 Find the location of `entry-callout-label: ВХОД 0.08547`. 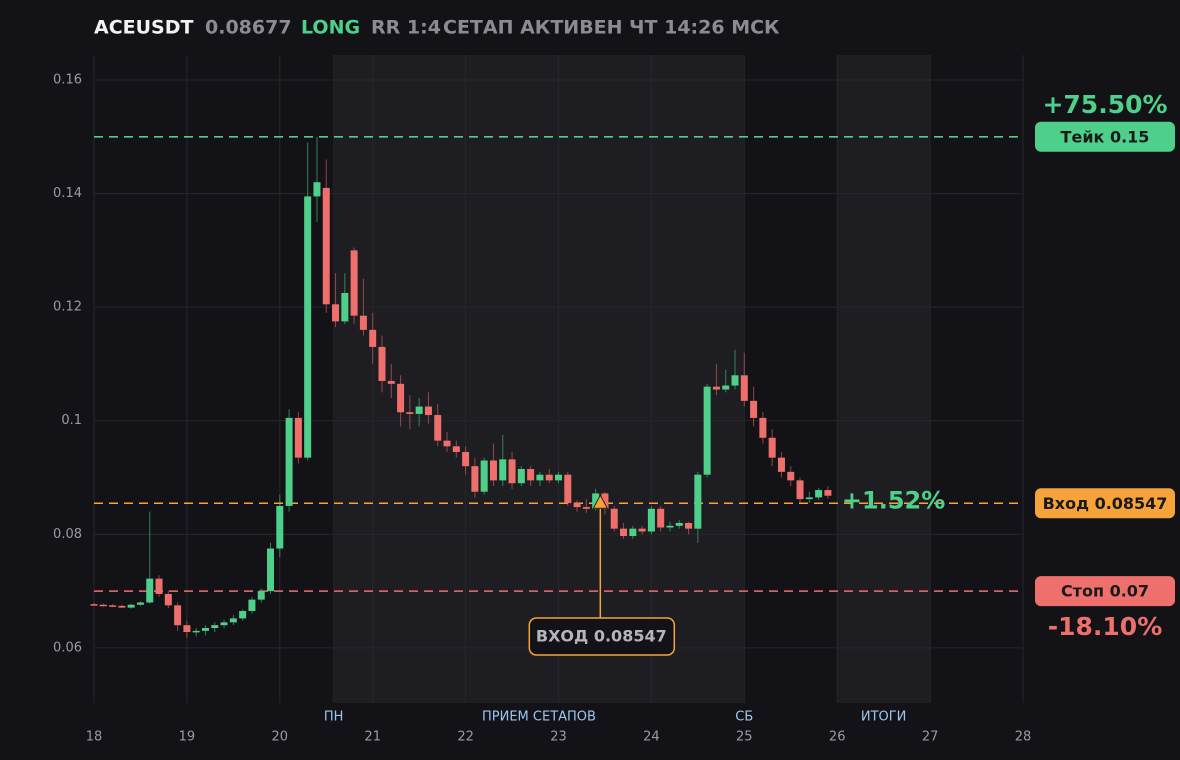

entry-callout-label: ВХОД 0.08547 is located at coordinates (601, 636).